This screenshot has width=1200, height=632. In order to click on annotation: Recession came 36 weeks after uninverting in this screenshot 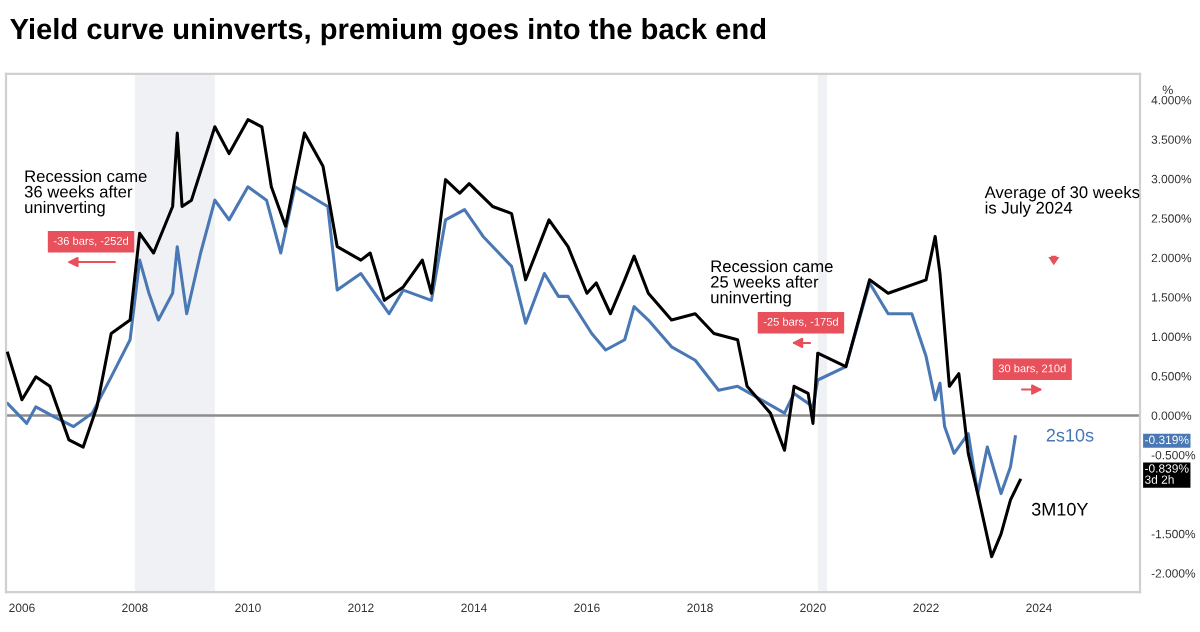, I will do `click(85, 193)`.